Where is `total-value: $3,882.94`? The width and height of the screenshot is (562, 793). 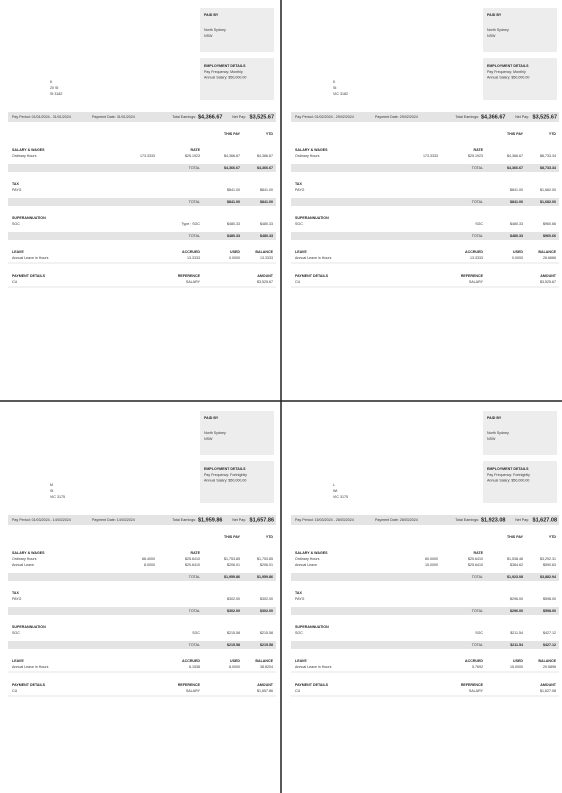 total-value: $3,882.94 is located at coordinates (548, 577).